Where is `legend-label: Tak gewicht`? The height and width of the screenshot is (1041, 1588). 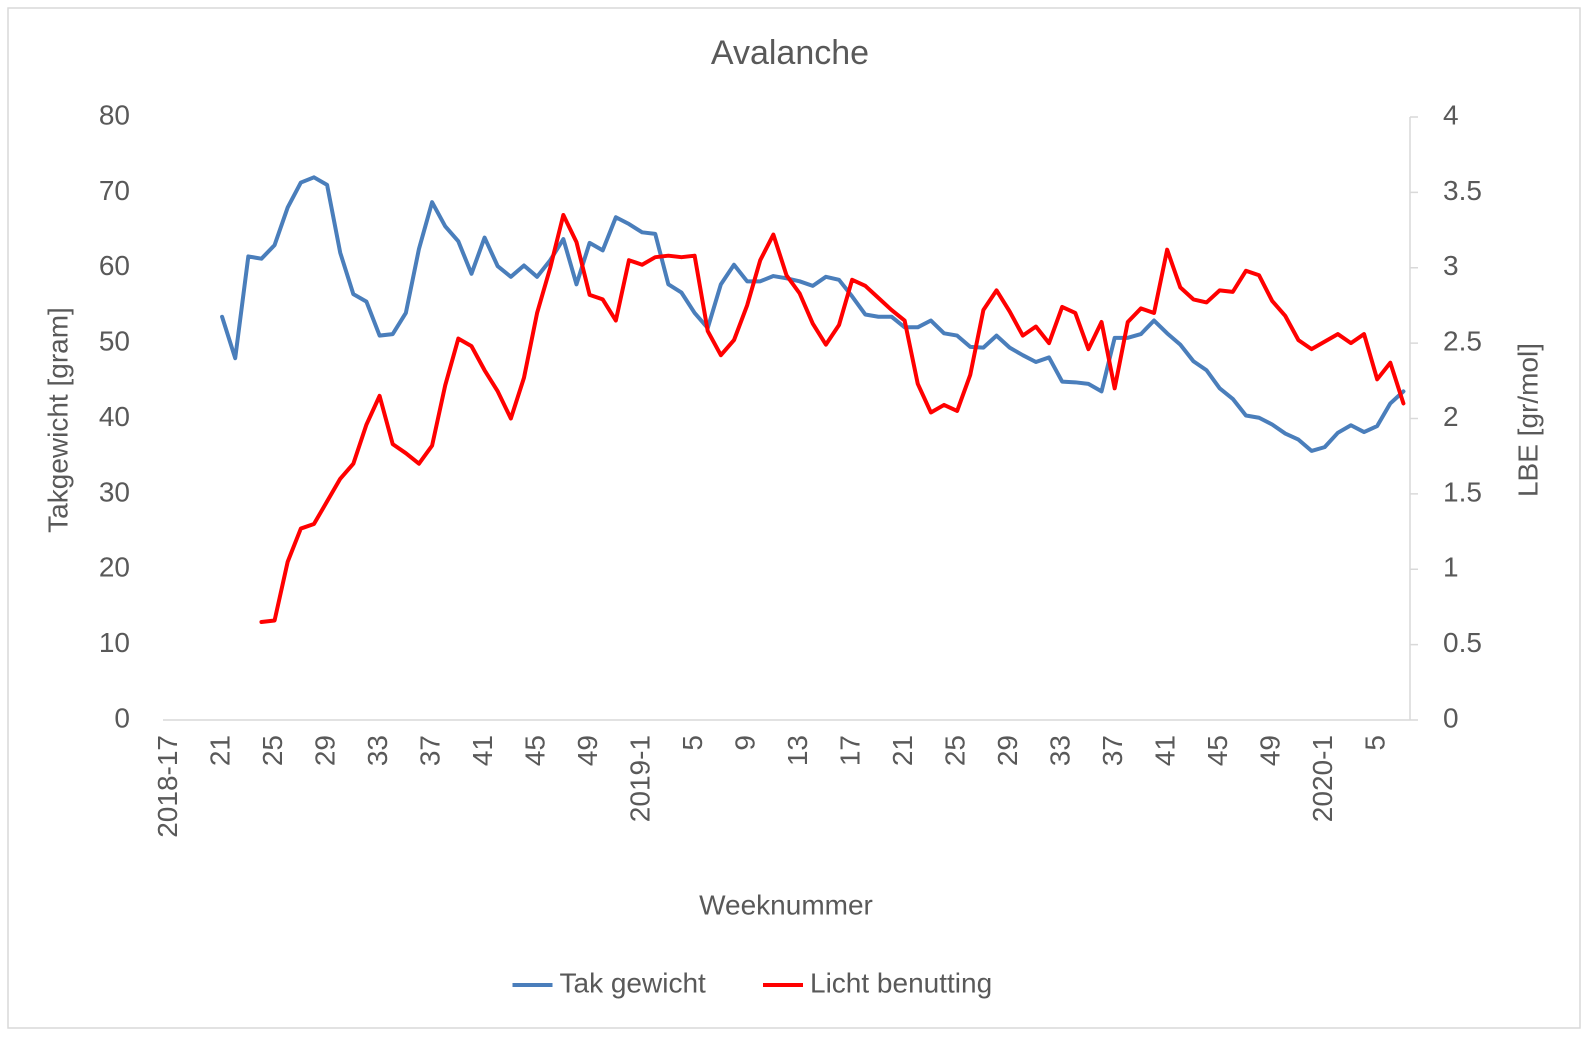
legend-label: Tak gewicht is located at coordinates (633, 982).